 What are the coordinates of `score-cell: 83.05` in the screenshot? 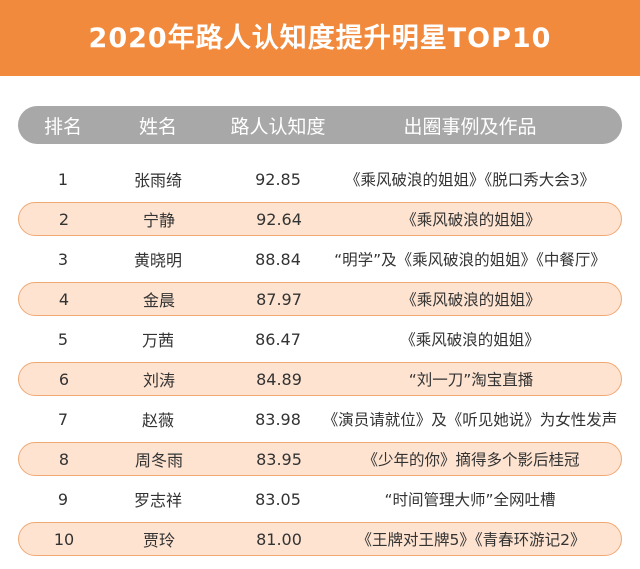 It's located at (278, 499).